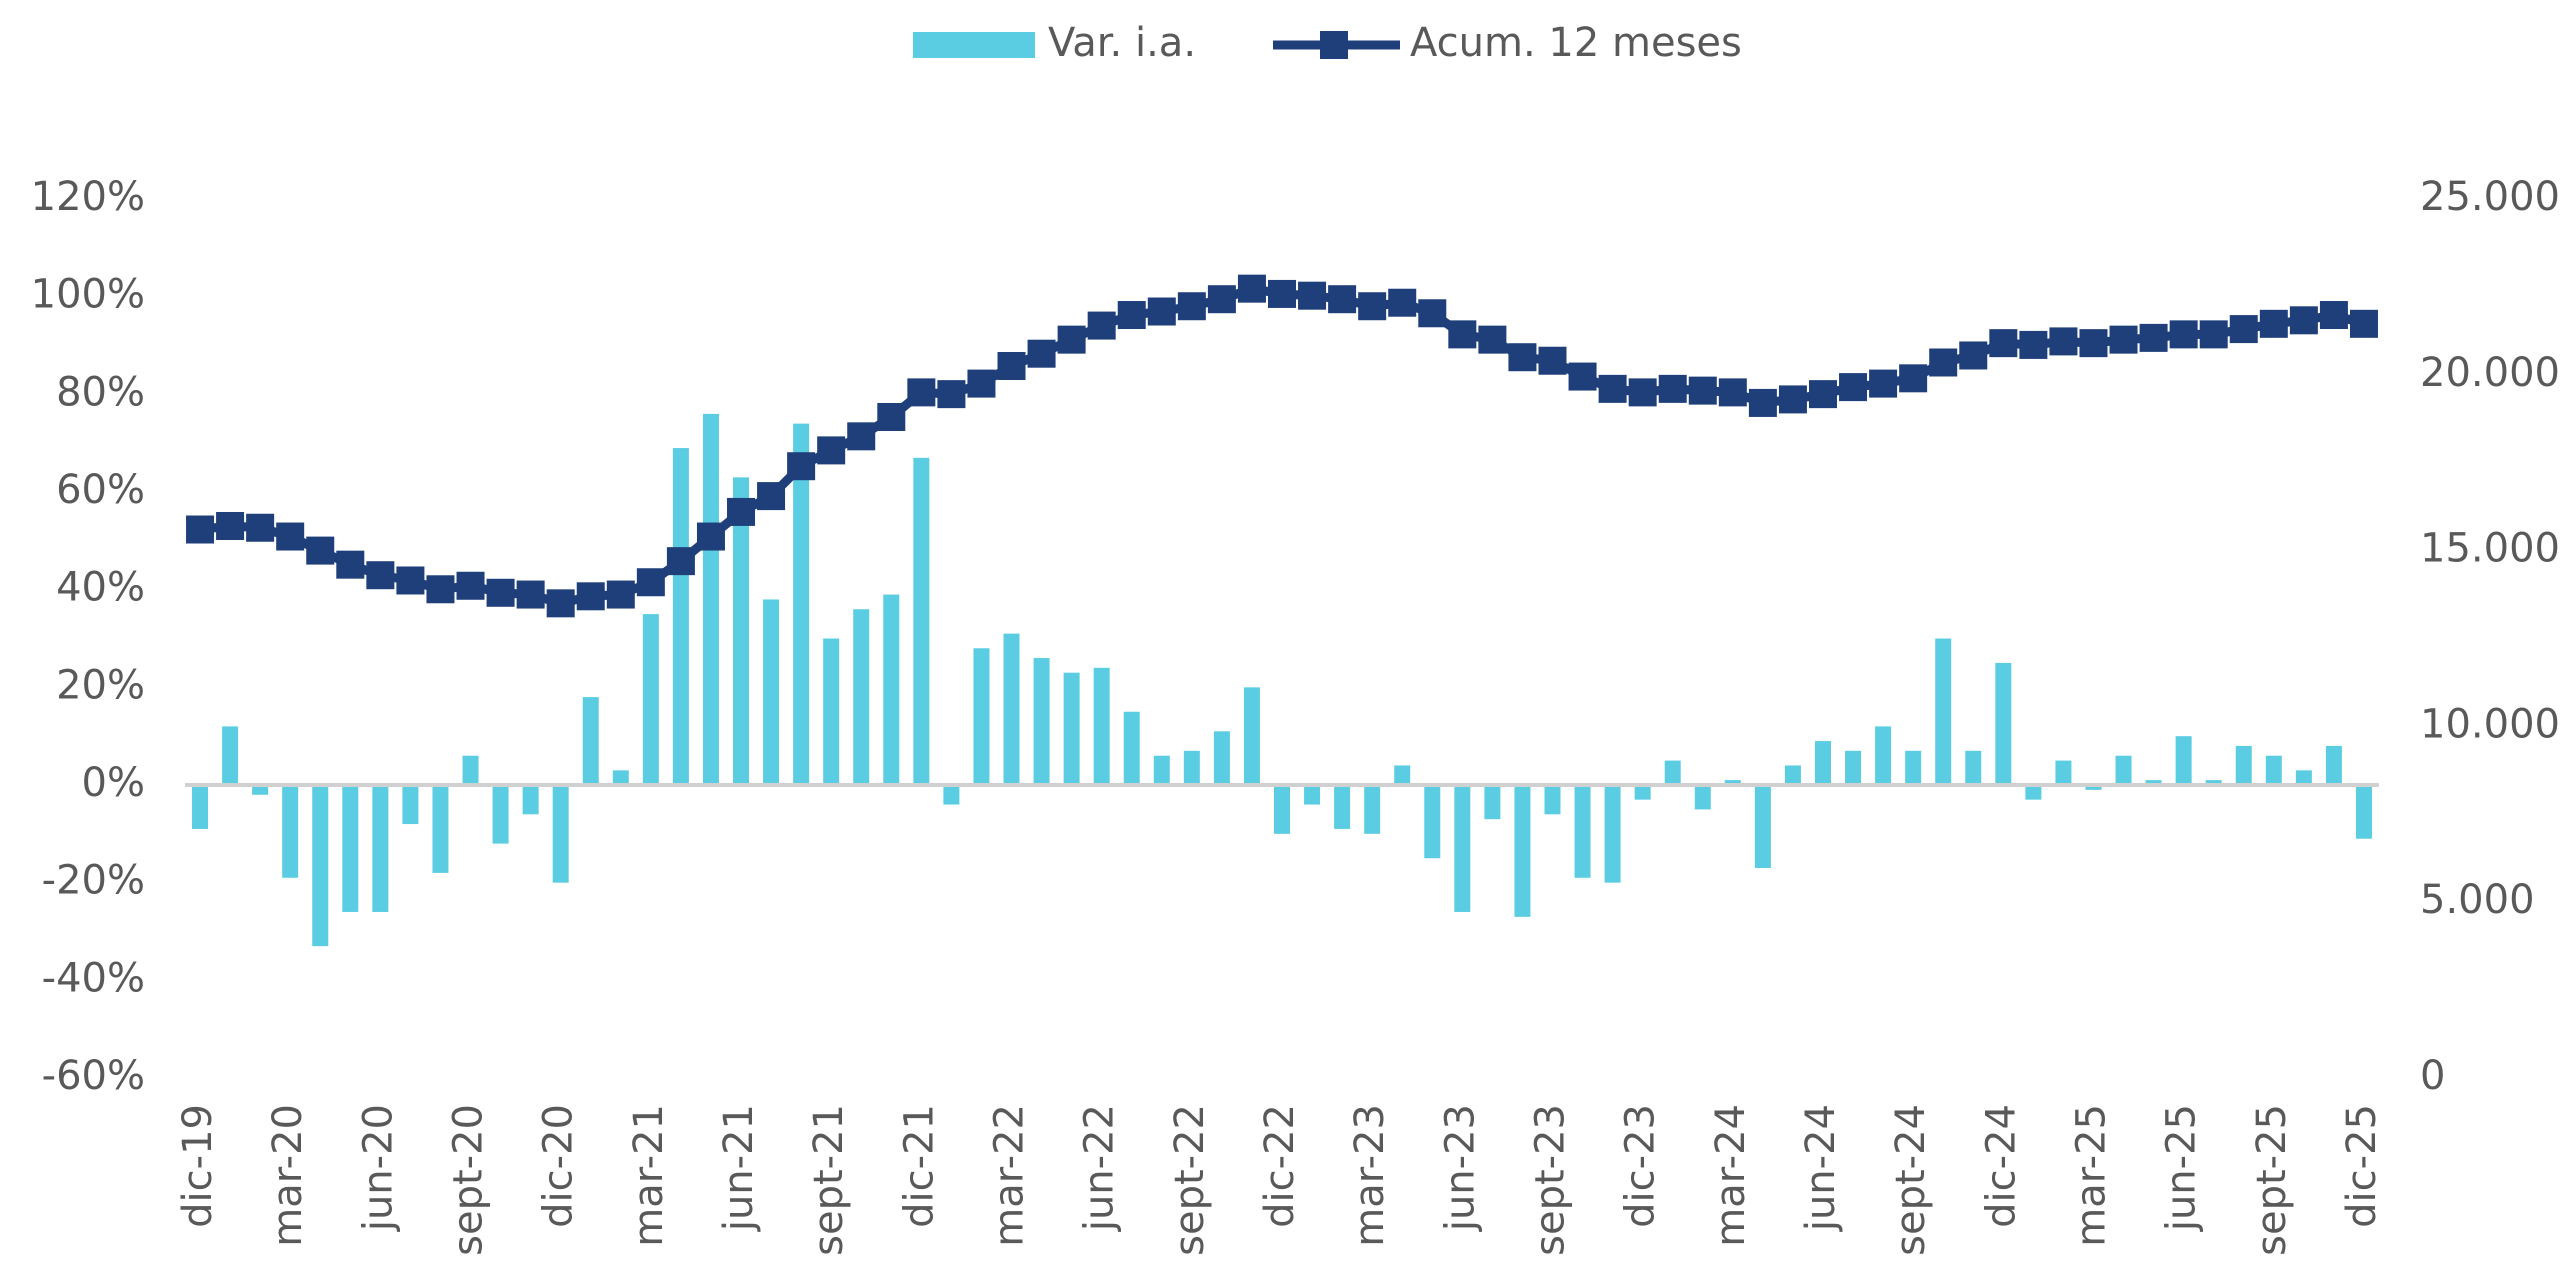 The width and height of the screenshot is (2576, 1272). Describe the element at coordinates (1010, 1175) in the screenshot. I see `x-tick-label: mar-22` at that location.